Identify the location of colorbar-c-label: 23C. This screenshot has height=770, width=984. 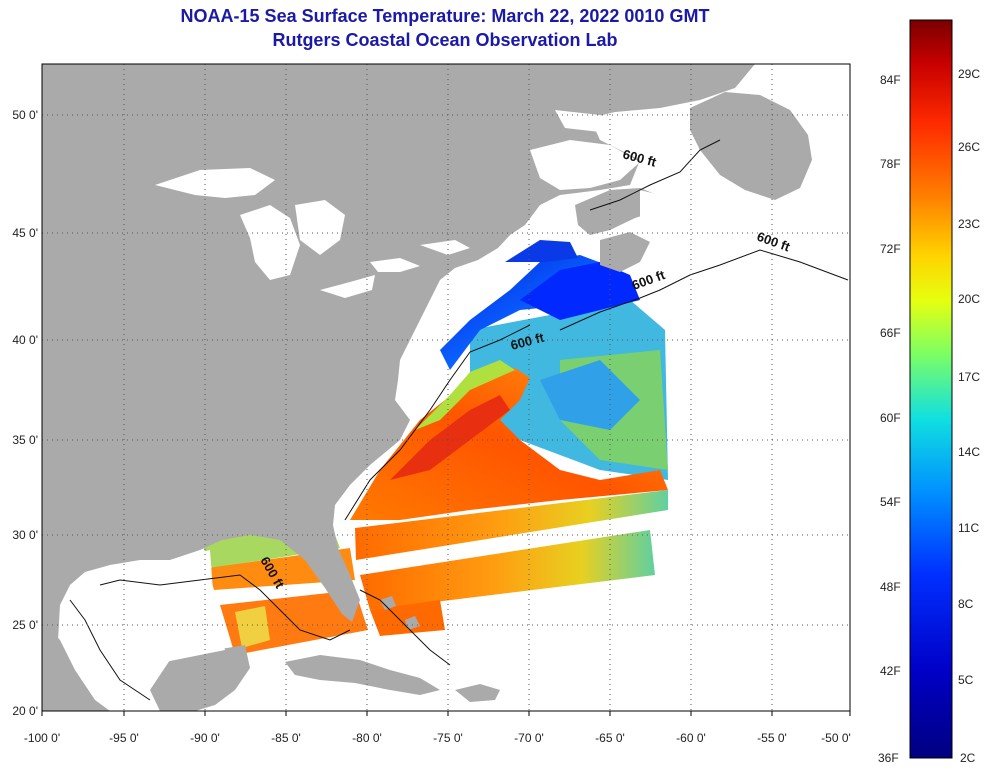
(969, 224).